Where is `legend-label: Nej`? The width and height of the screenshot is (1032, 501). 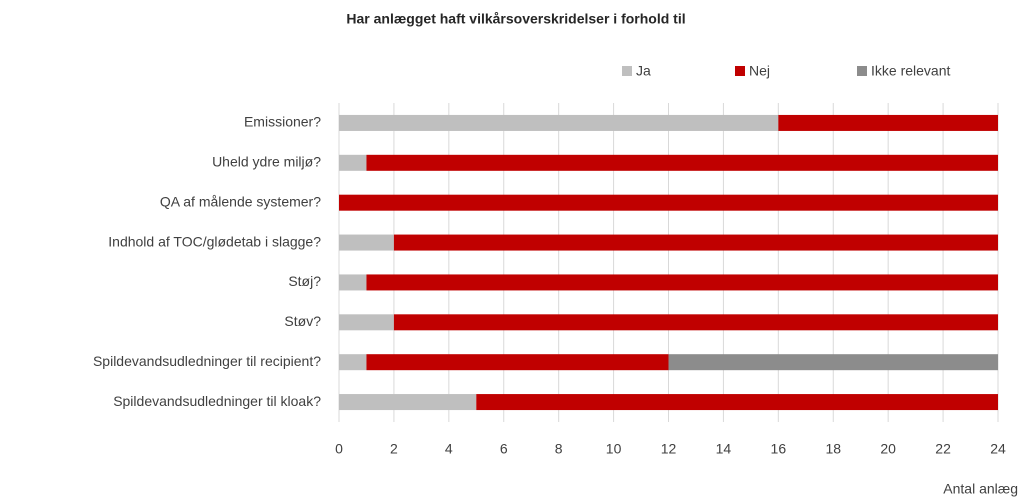 legend-label: Nej is located at coordinates (759, 71).